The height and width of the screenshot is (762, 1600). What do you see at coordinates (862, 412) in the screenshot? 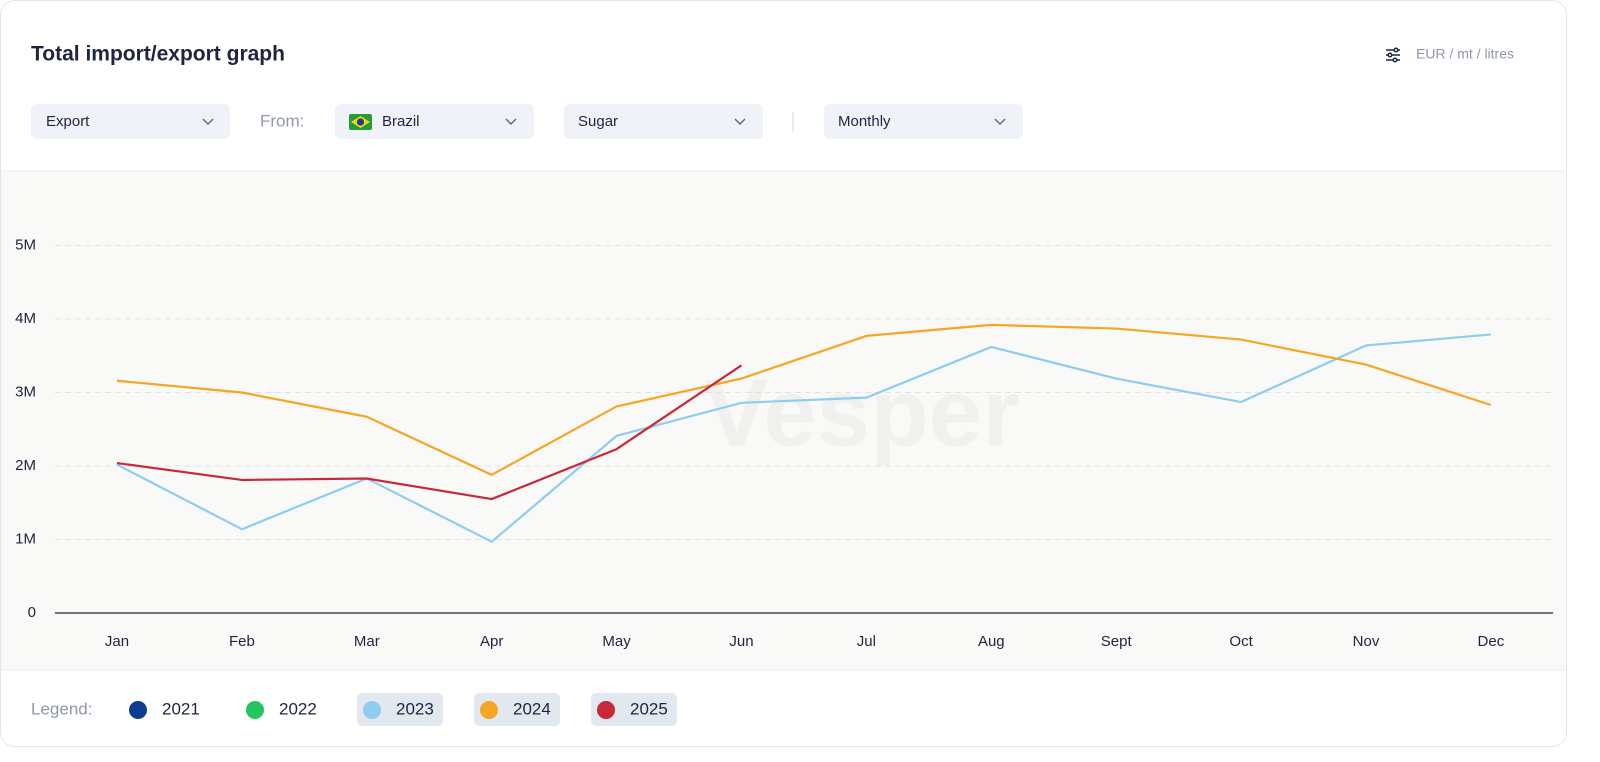
I see `watermark: Vesper` at bounding box center [862, 412].